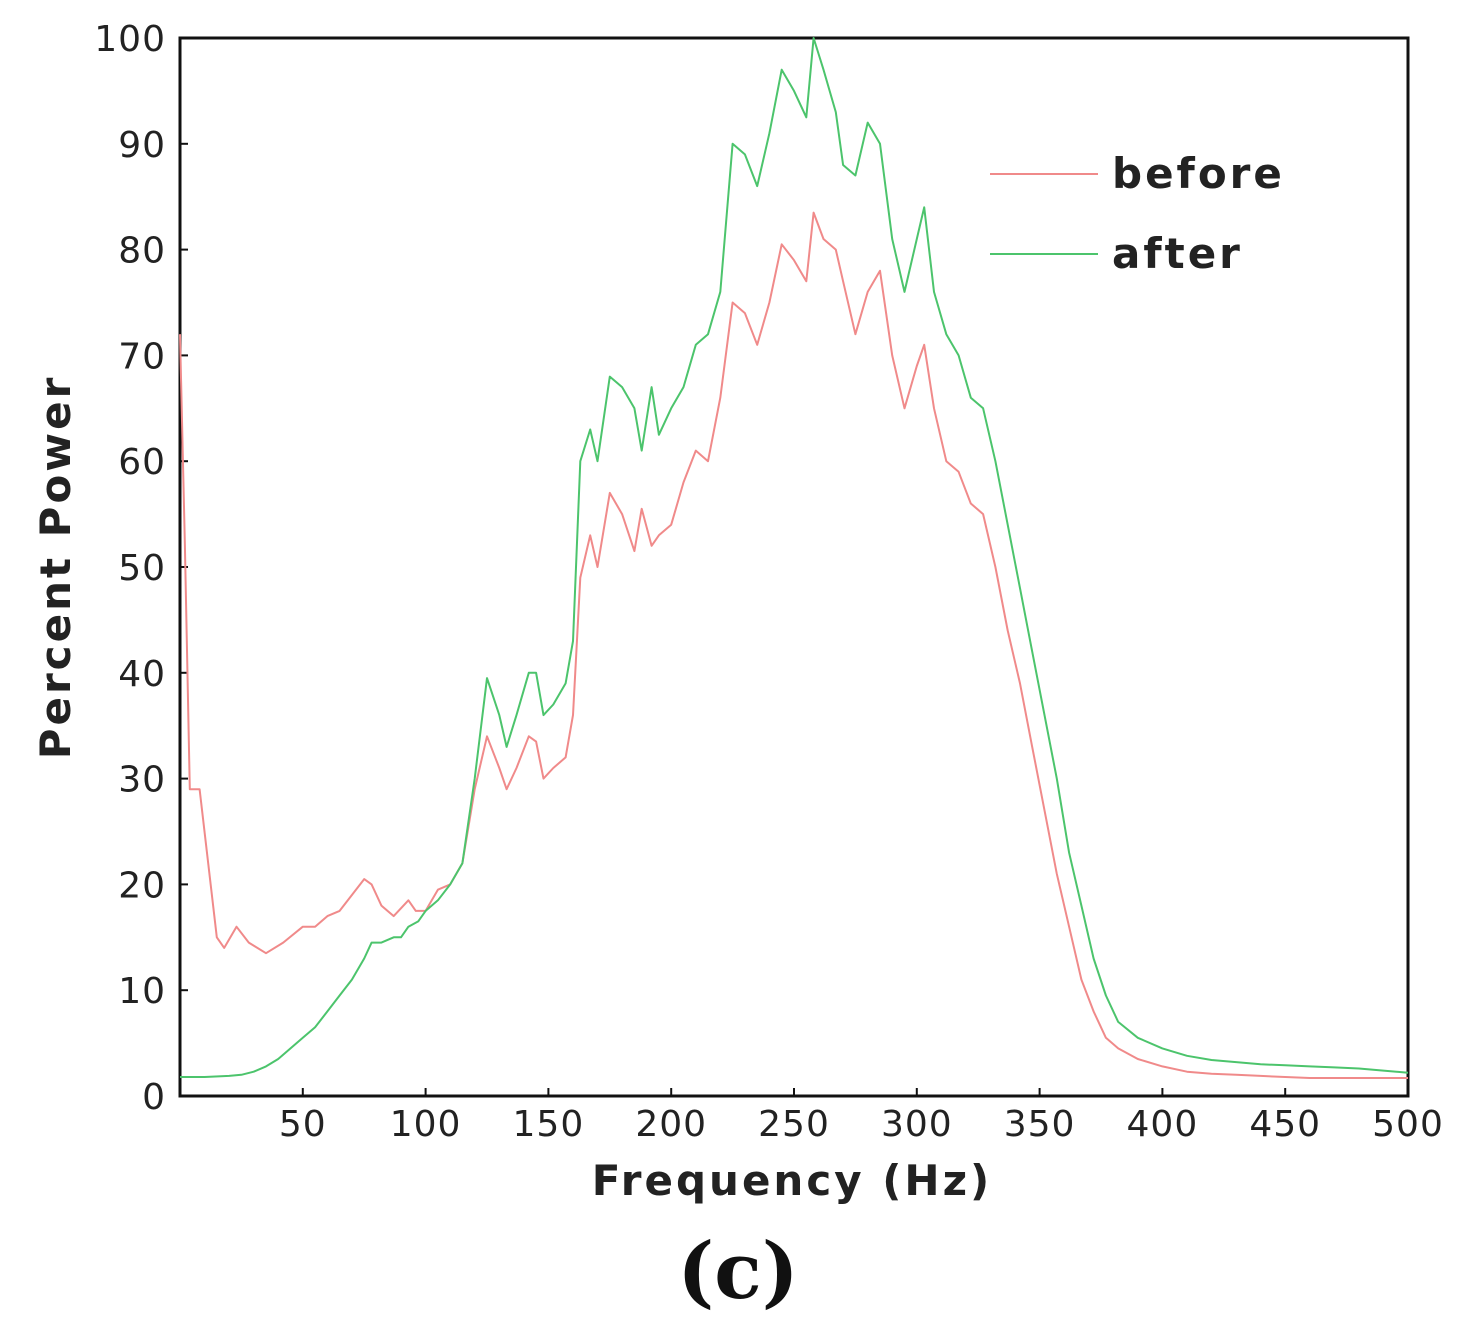  Describe the element at coordinates (130, 39) in the screenshot. I see `y-tick-label: 100` at that location.